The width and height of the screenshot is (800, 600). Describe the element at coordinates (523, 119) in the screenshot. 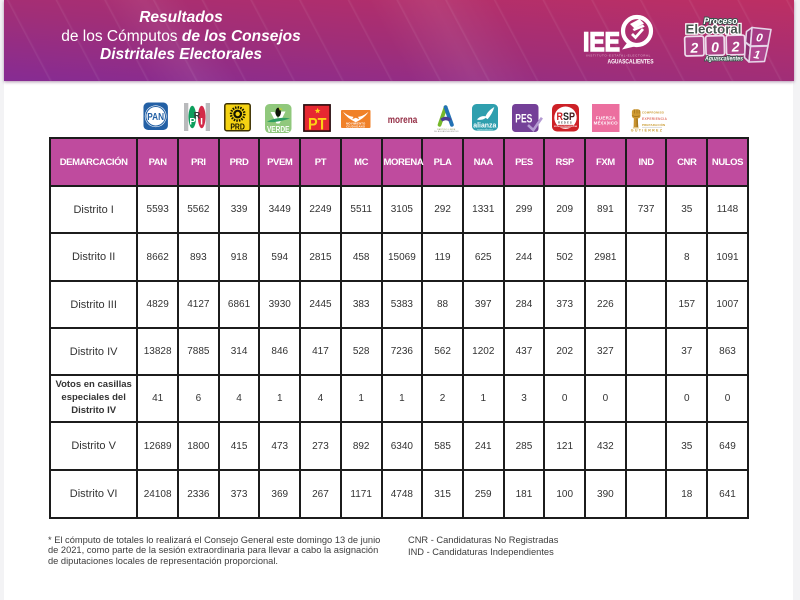

I see `svg-text: PES` at that location.